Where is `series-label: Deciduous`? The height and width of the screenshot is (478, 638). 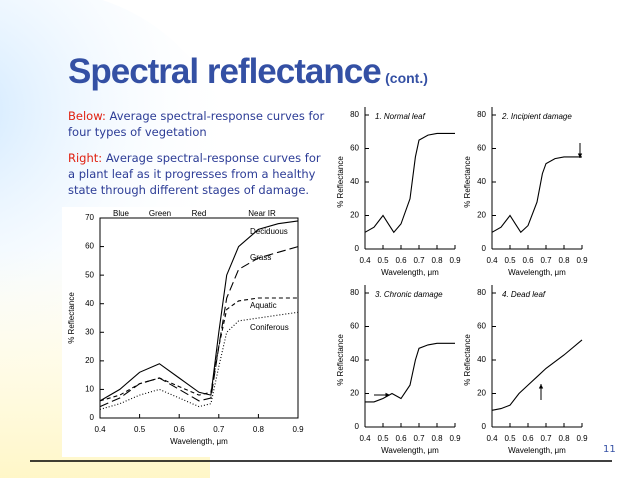 series-label: Deciduous is located at coordinates (269, 231).